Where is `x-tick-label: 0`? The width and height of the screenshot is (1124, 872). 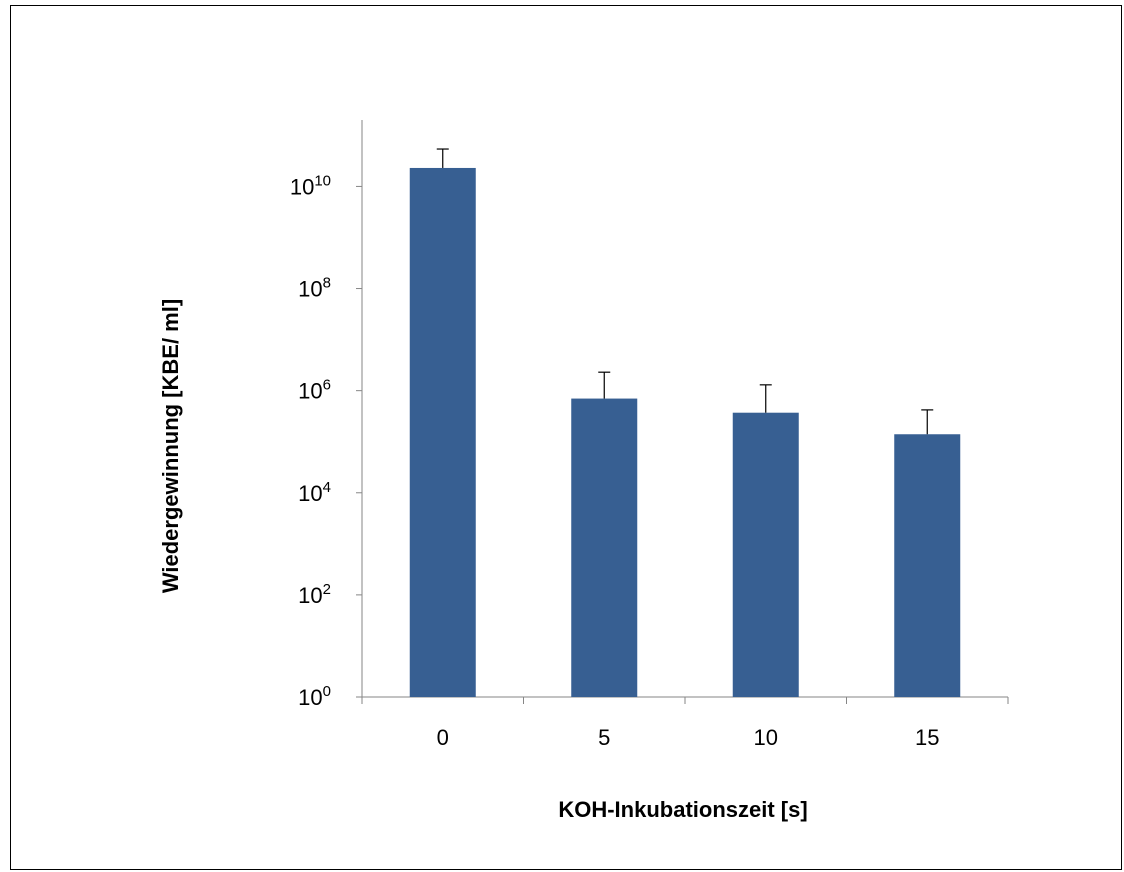 x-tick-label: 0 is located at coordinates (443, 737).